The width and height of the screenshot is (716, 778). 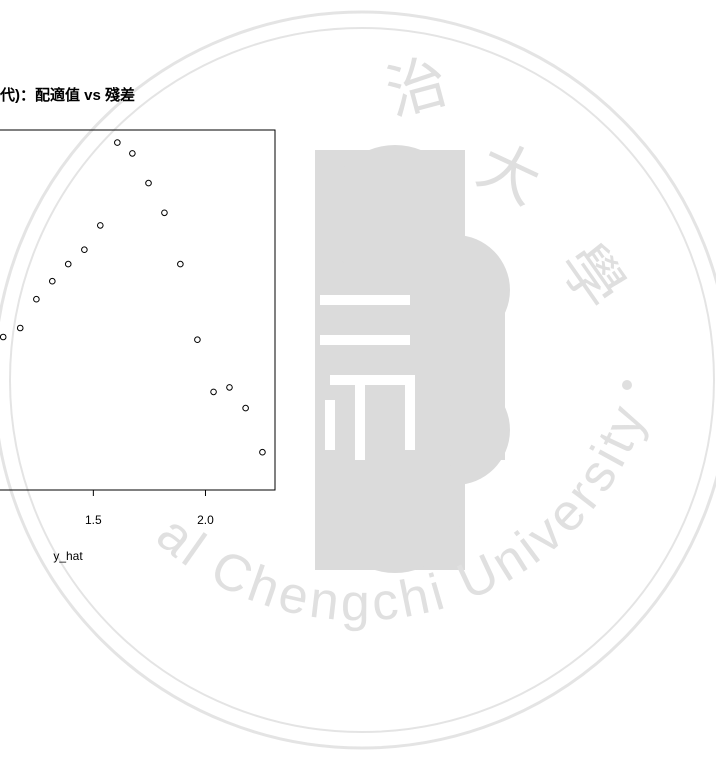 I want to click on x-tick-label: 1.5, so click(x=93, y=520).